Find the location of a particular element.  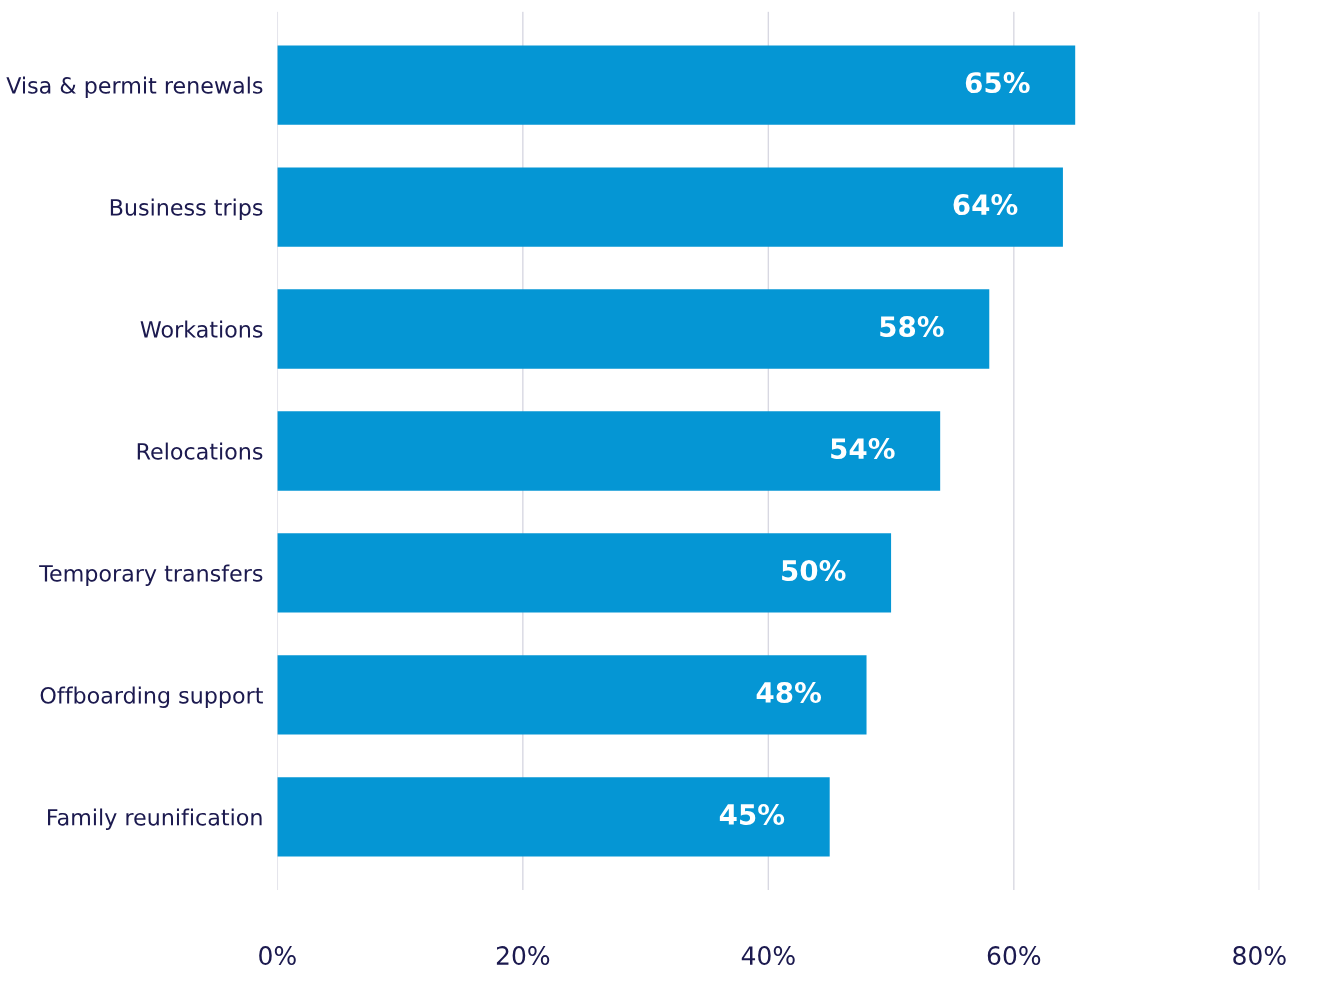

y-tick-label: Temporary transfers is located at coordinates (151, 575).